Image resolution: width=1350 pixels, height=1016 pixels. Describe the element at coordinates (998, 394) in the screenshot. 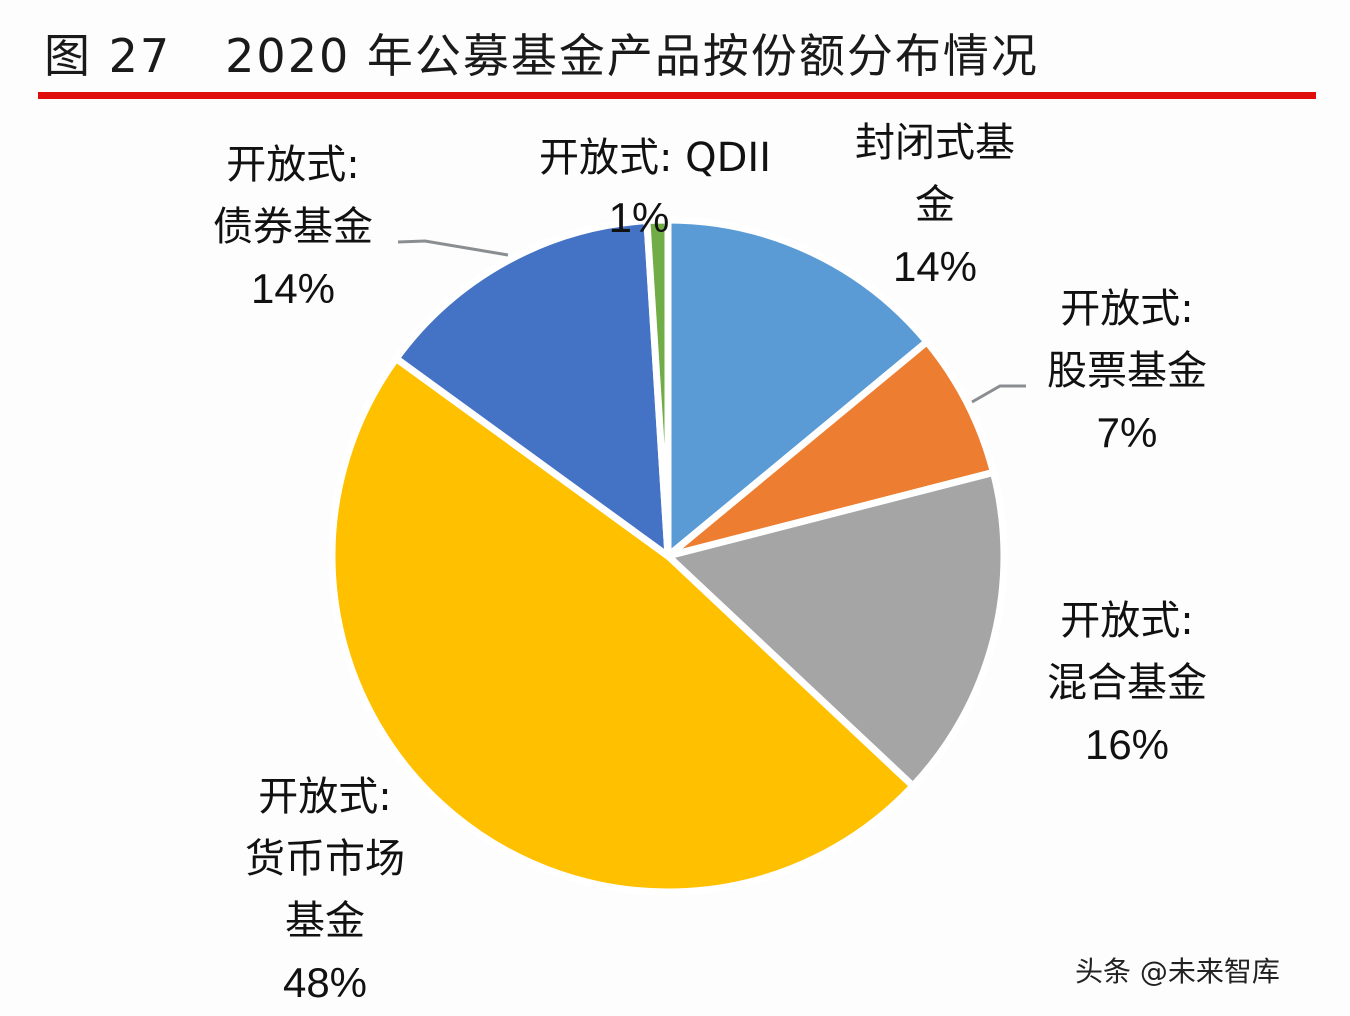

I see `leader-line-stock` at that location.